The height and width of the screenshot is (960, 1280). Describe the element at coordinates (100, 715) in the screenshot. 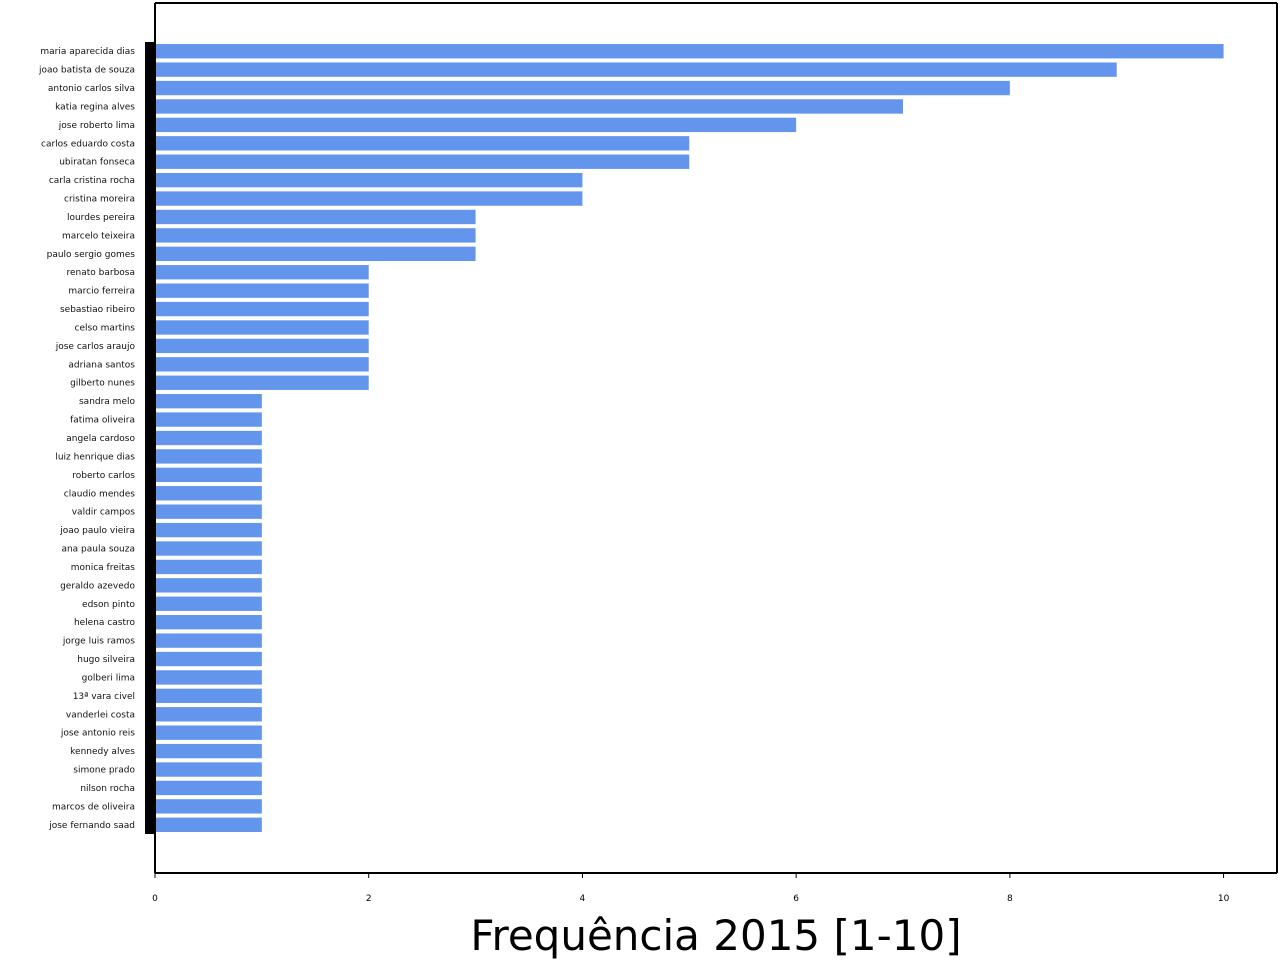

I see `category-label: vanderlei costa` at that location.